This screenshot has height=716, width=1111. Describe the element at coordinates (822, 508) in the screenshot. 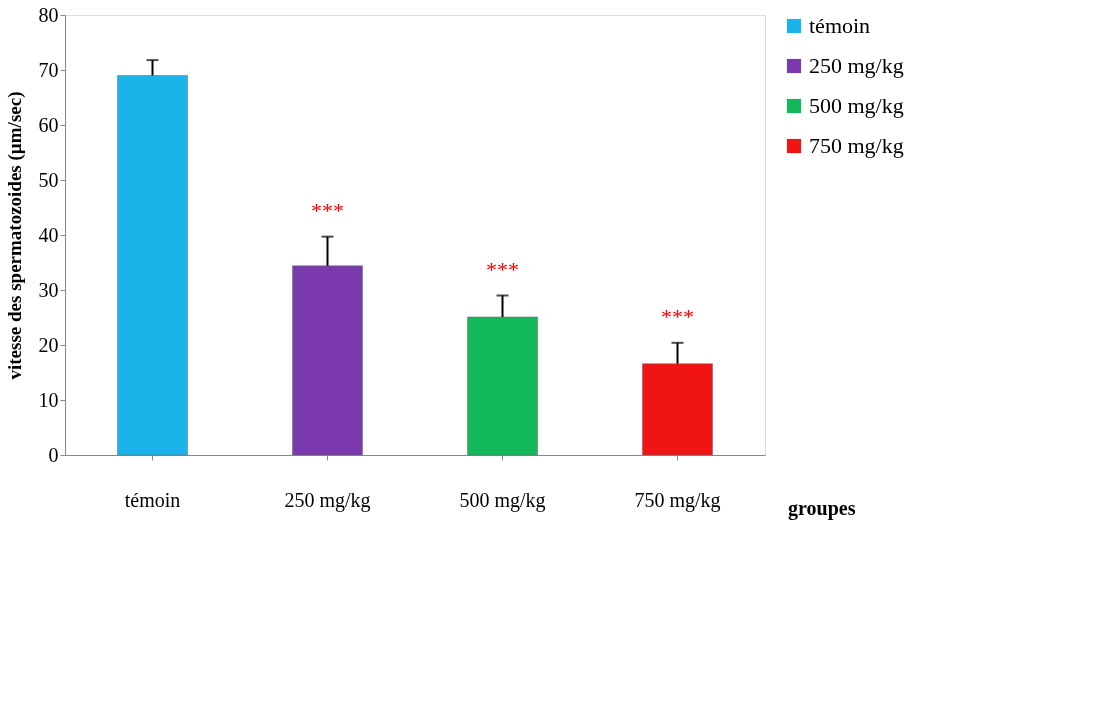

I see `x-axis-title: groupes` at that location.